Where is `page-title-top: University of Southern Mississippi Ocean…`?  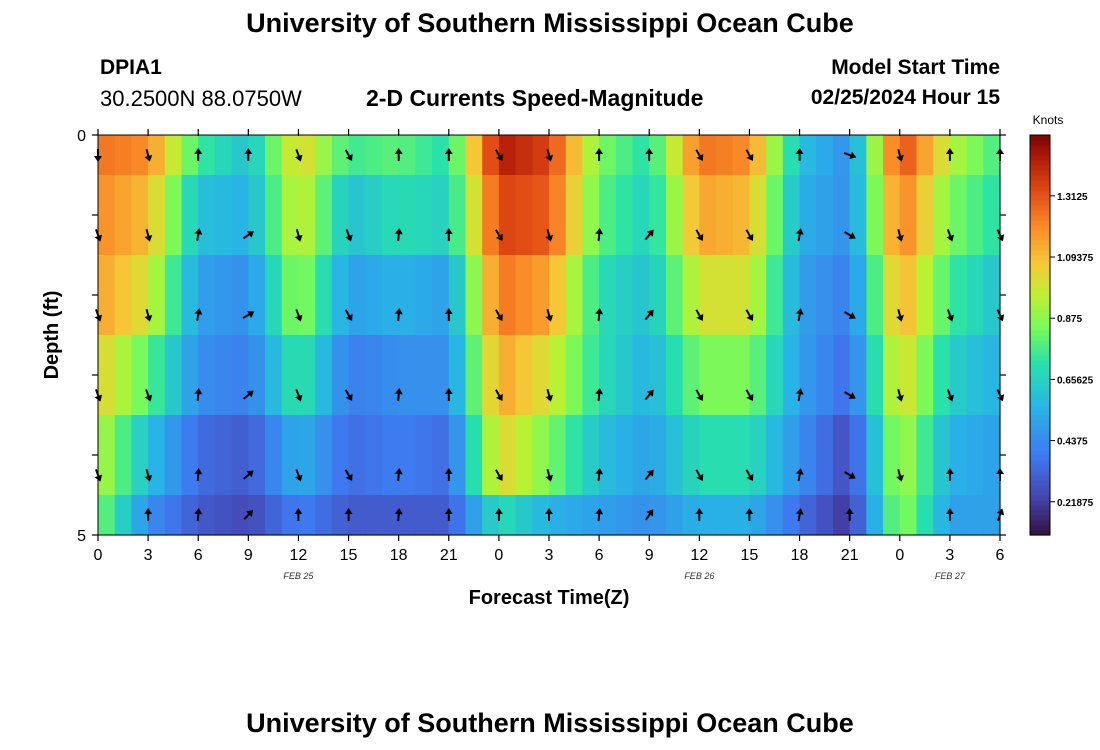
page-title-top: University of Southern Mississippi Ocean… is located at coordinates (550, 23).